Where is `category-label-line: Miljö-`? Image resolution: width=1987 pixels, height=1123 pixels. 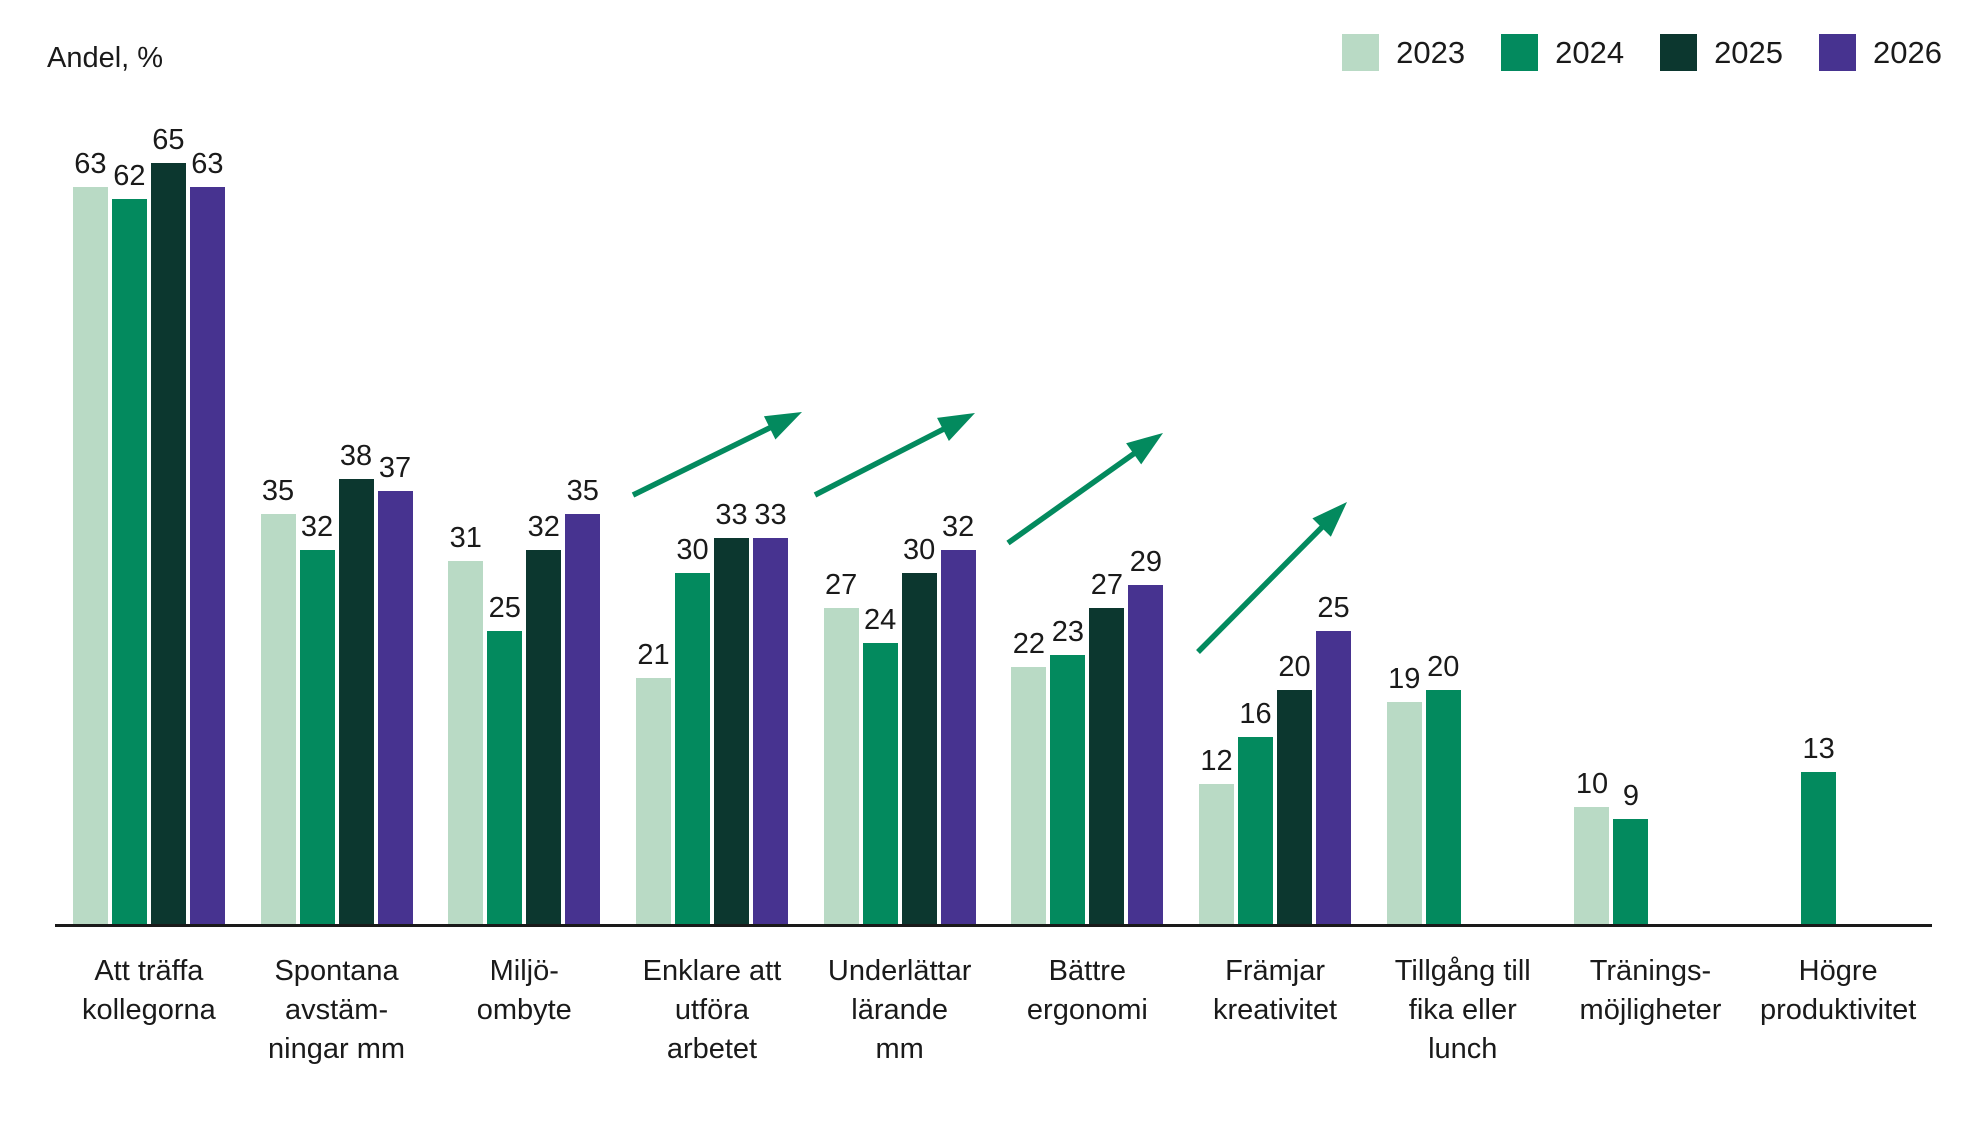 category-label-line: Miljö- is located at coordinates (524, 971).